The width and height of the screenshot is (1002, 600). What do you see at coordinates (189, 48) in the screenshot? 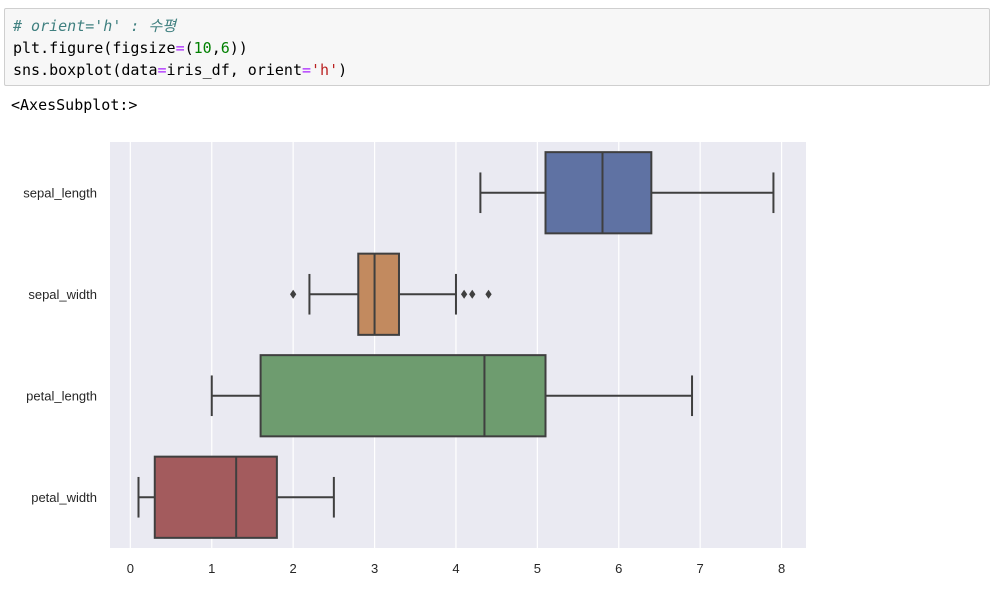
I see `code-token: (` at bounding box center [189, 48].